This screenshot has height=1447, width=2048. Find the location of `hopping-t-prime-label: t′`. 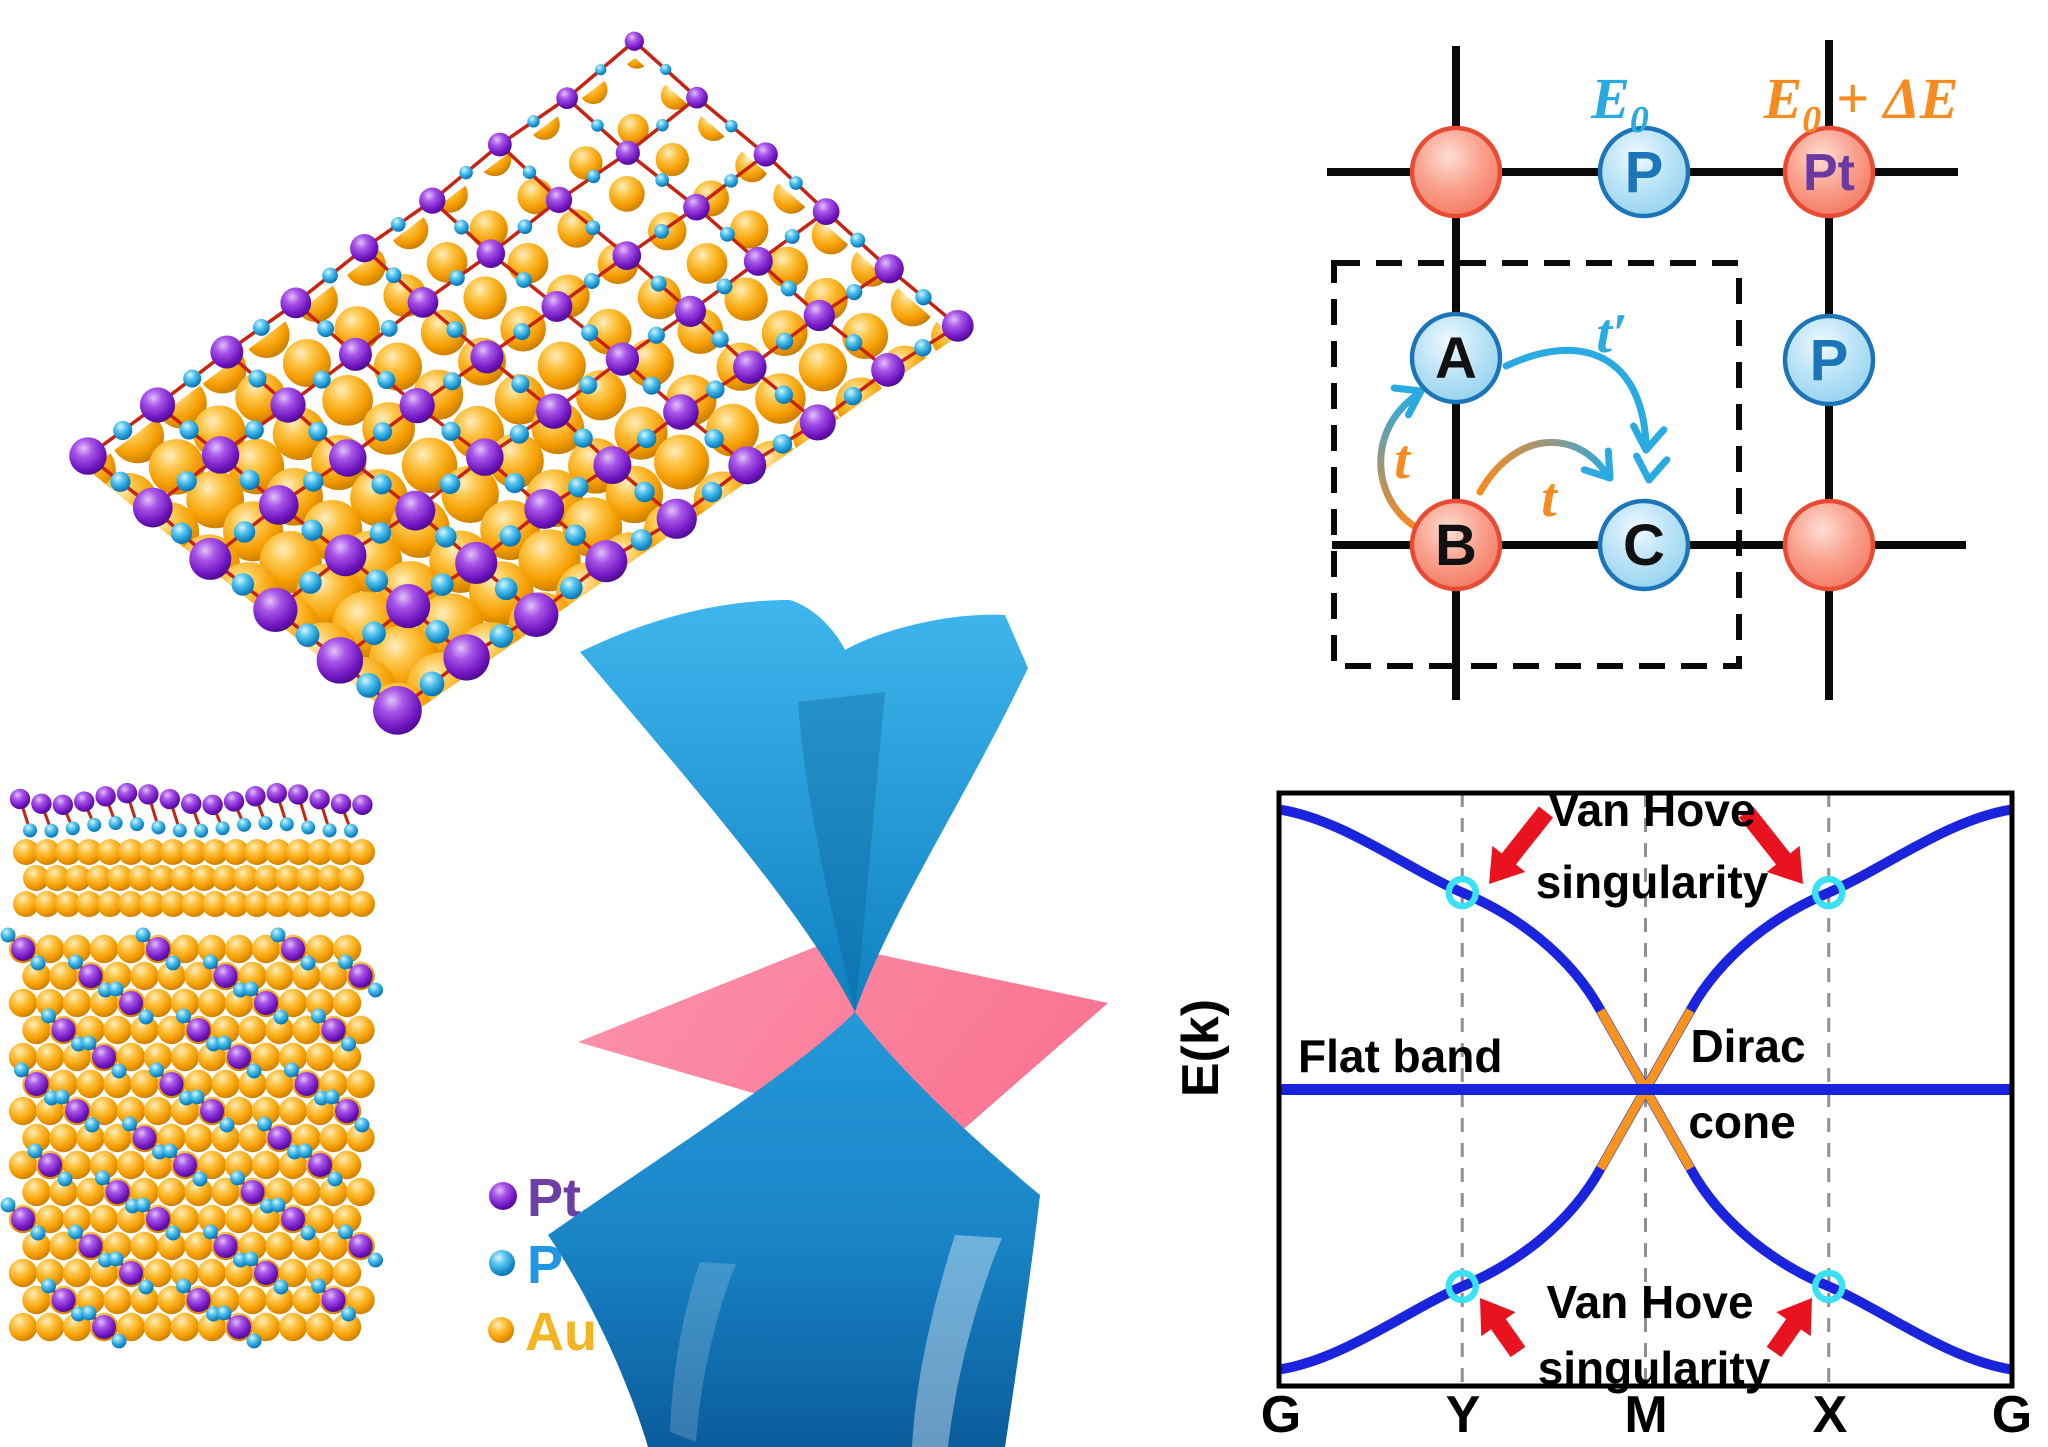

hopping-t-prime-label: t′ is located at coordinates (1611, 334).